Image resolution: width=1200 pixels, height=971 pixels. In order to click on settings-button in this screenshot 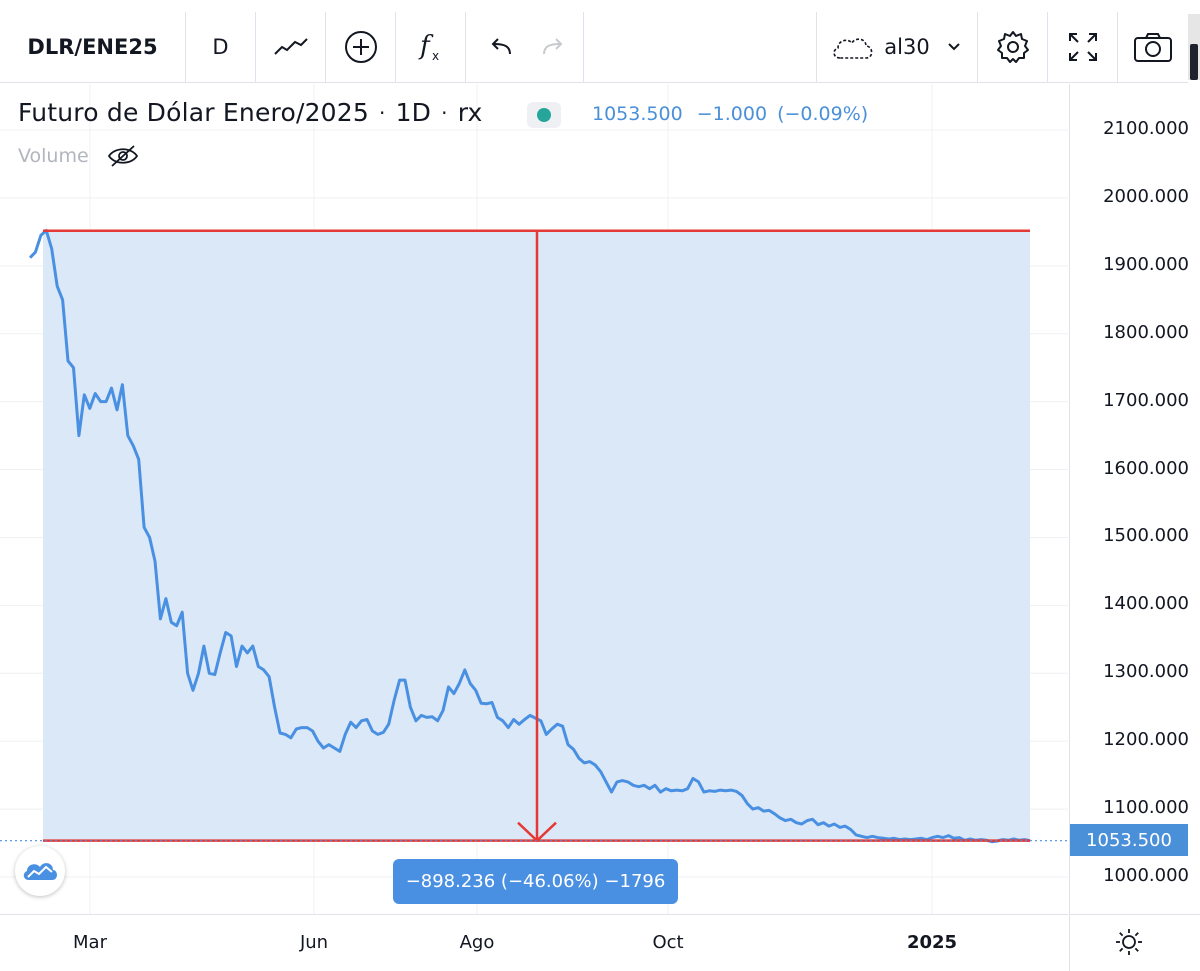, I will do `click(1013, 47)`.